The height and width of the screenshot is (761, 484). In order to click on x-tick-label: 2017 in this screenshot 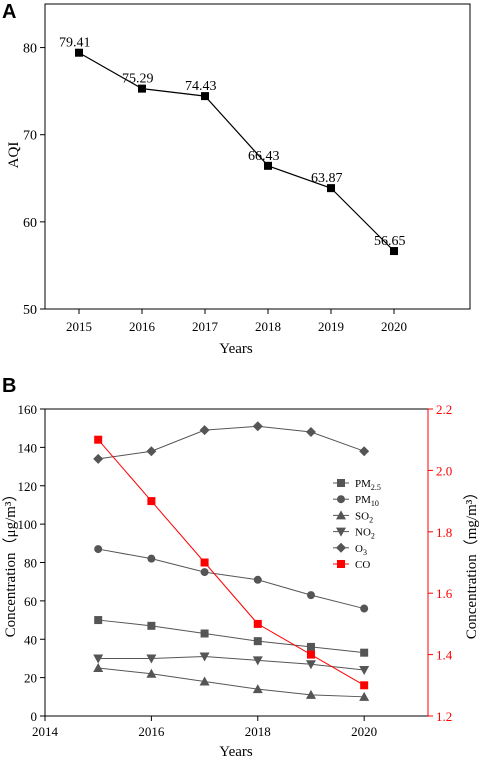, I will do `click(205, 326)`.